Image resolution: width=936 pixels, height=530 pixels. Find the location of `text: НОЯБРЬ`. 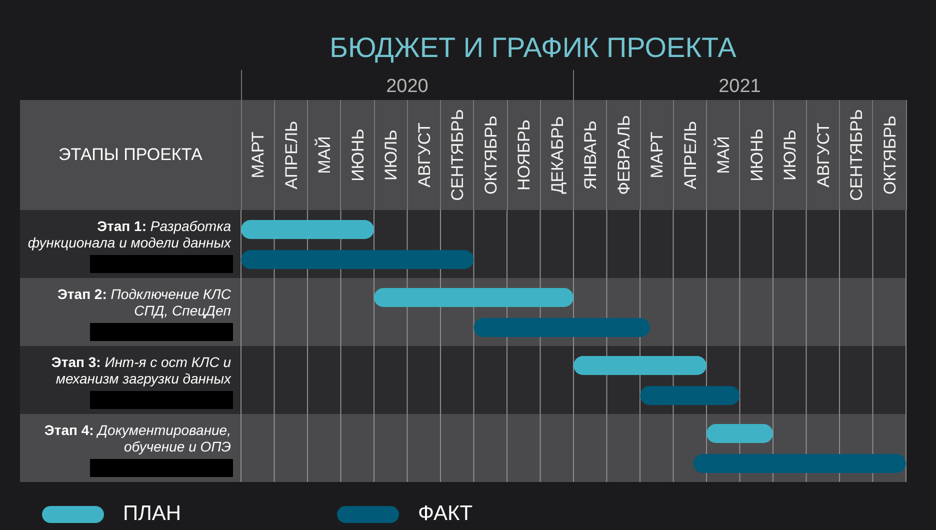

text: НОЯБРЬ is located at coordinates (524, 155).